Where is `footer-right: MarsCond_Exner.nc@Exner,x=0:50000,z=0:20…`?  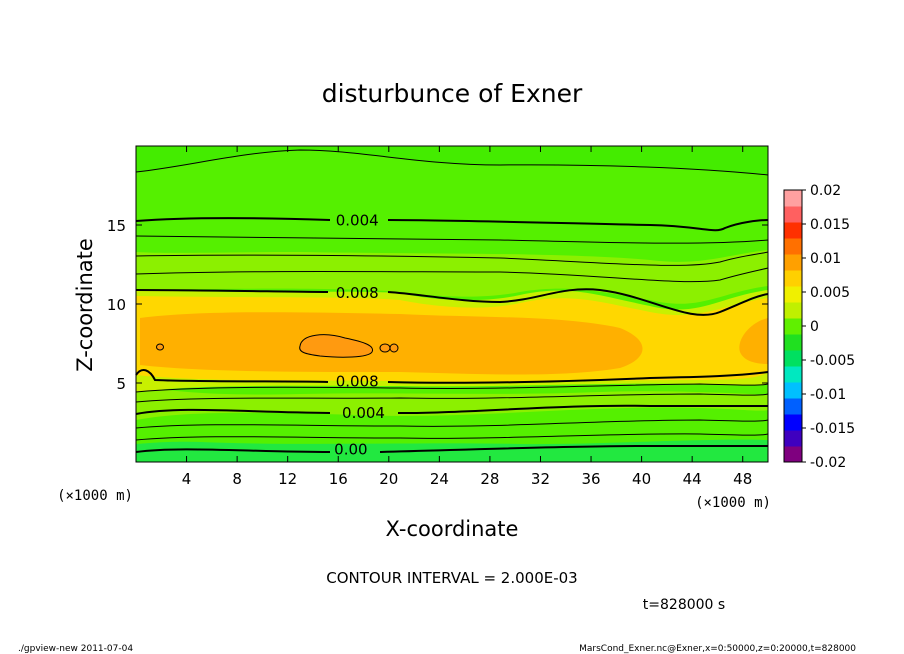 footer-right: MarsCond_Exner.nc@Exner,x=0:50000,z=0:20… is located at coordinates (717, 649).